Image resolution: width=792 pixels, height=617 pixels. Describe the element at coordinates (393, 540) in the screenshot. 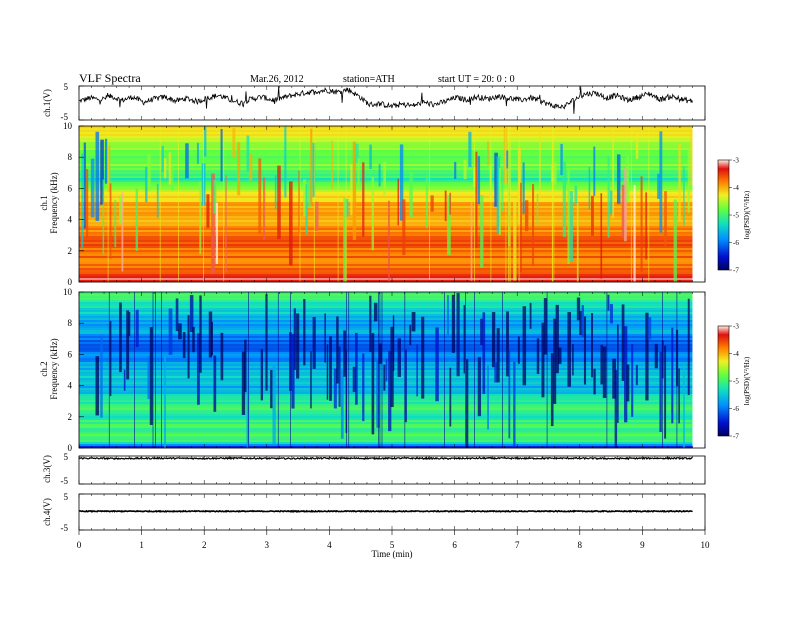

I see `time-axis: 0 1 2 3 4 5 6 7 8 9 10` at that location.